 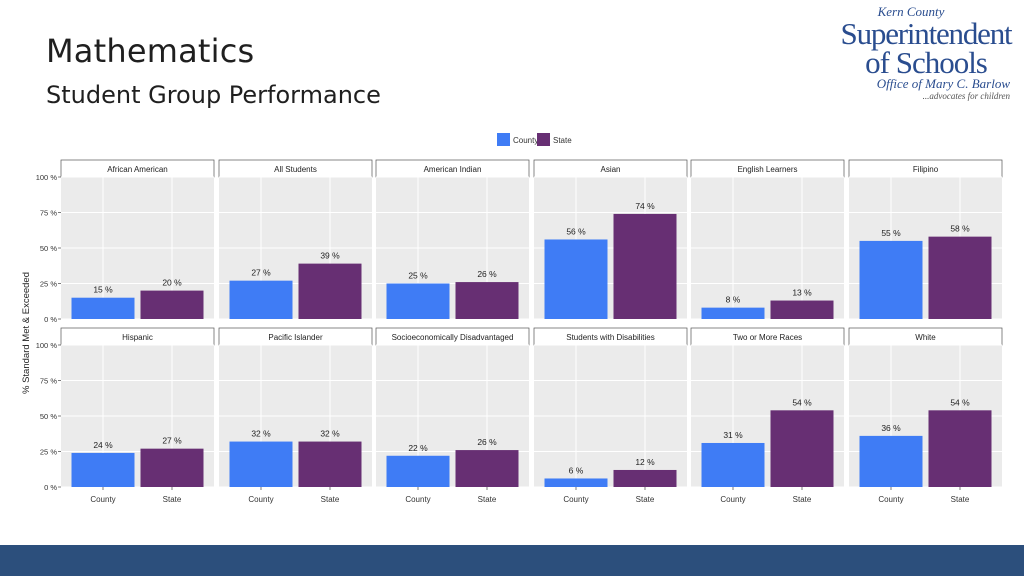 What do you see at coordinates (576, 482) in the screenshot?
I see `bar-students-with-disabilities-county` at bounding box center [576, 482].